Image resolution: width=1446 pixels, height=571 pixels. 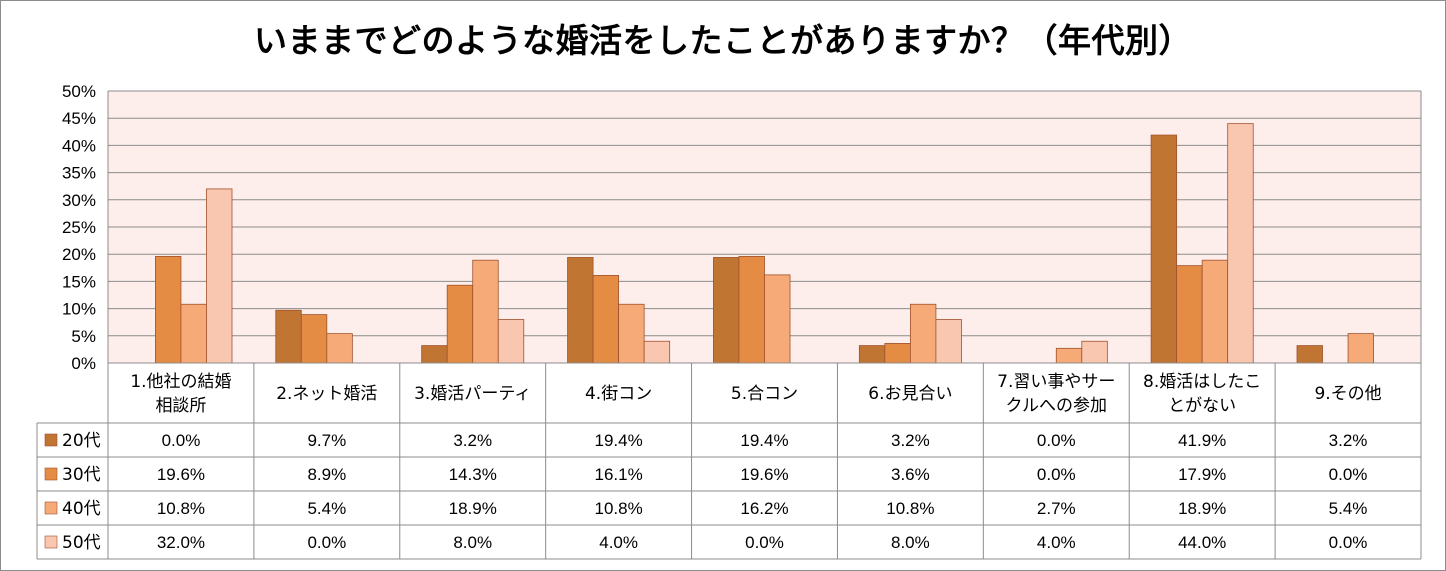 I want to click on legend-label: 50代, so click(x=81, y=543).